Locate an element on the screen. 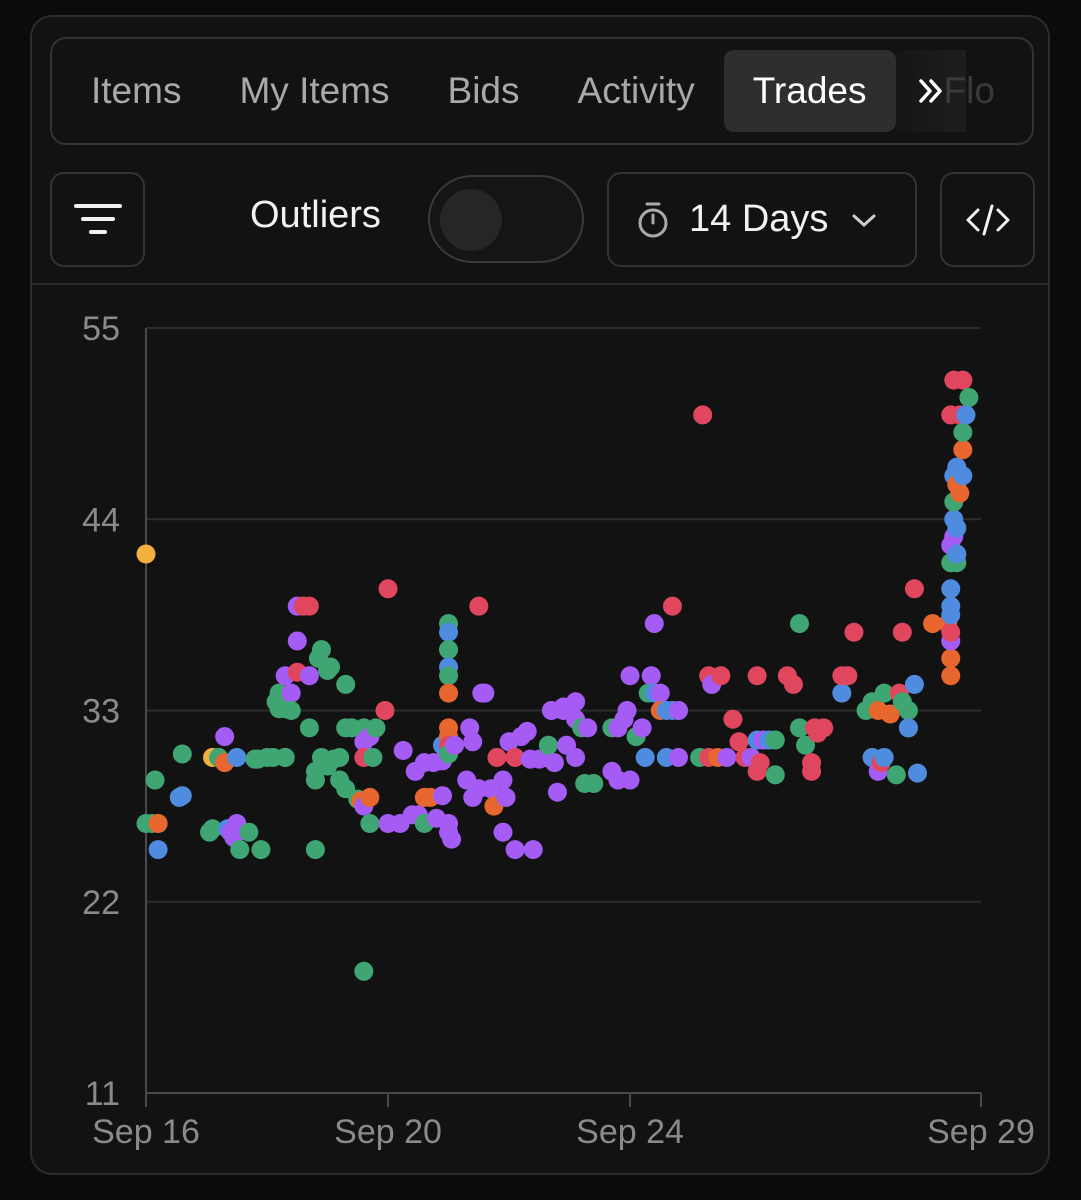 This screenshot has width=1081, height=1200. tab-trades: Trades is located at coordinates (809, 91).